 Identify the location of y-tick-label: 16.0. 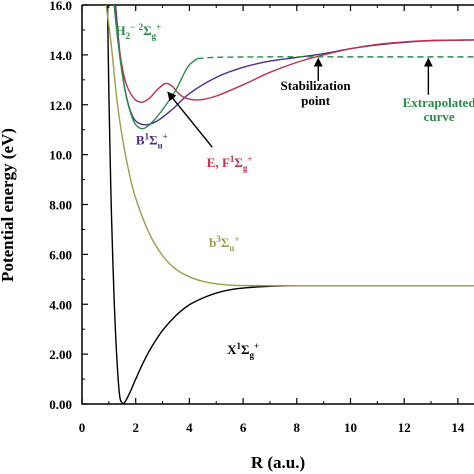
(60, 6).